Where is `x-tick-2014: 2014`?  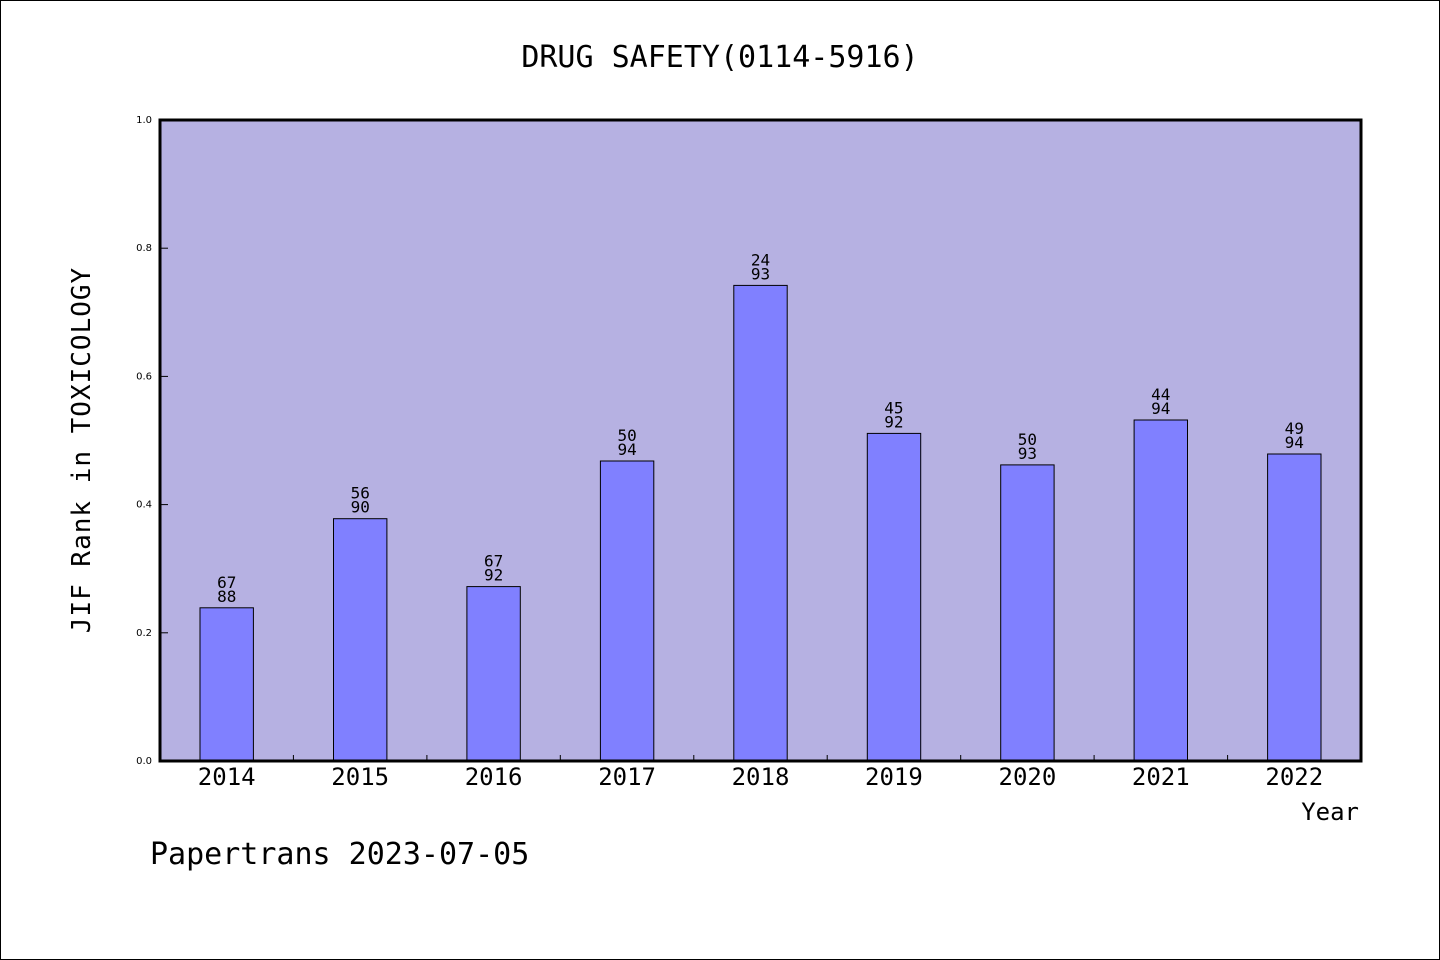
x-tick-2014: 2014 is located at coordinates (227, 777).